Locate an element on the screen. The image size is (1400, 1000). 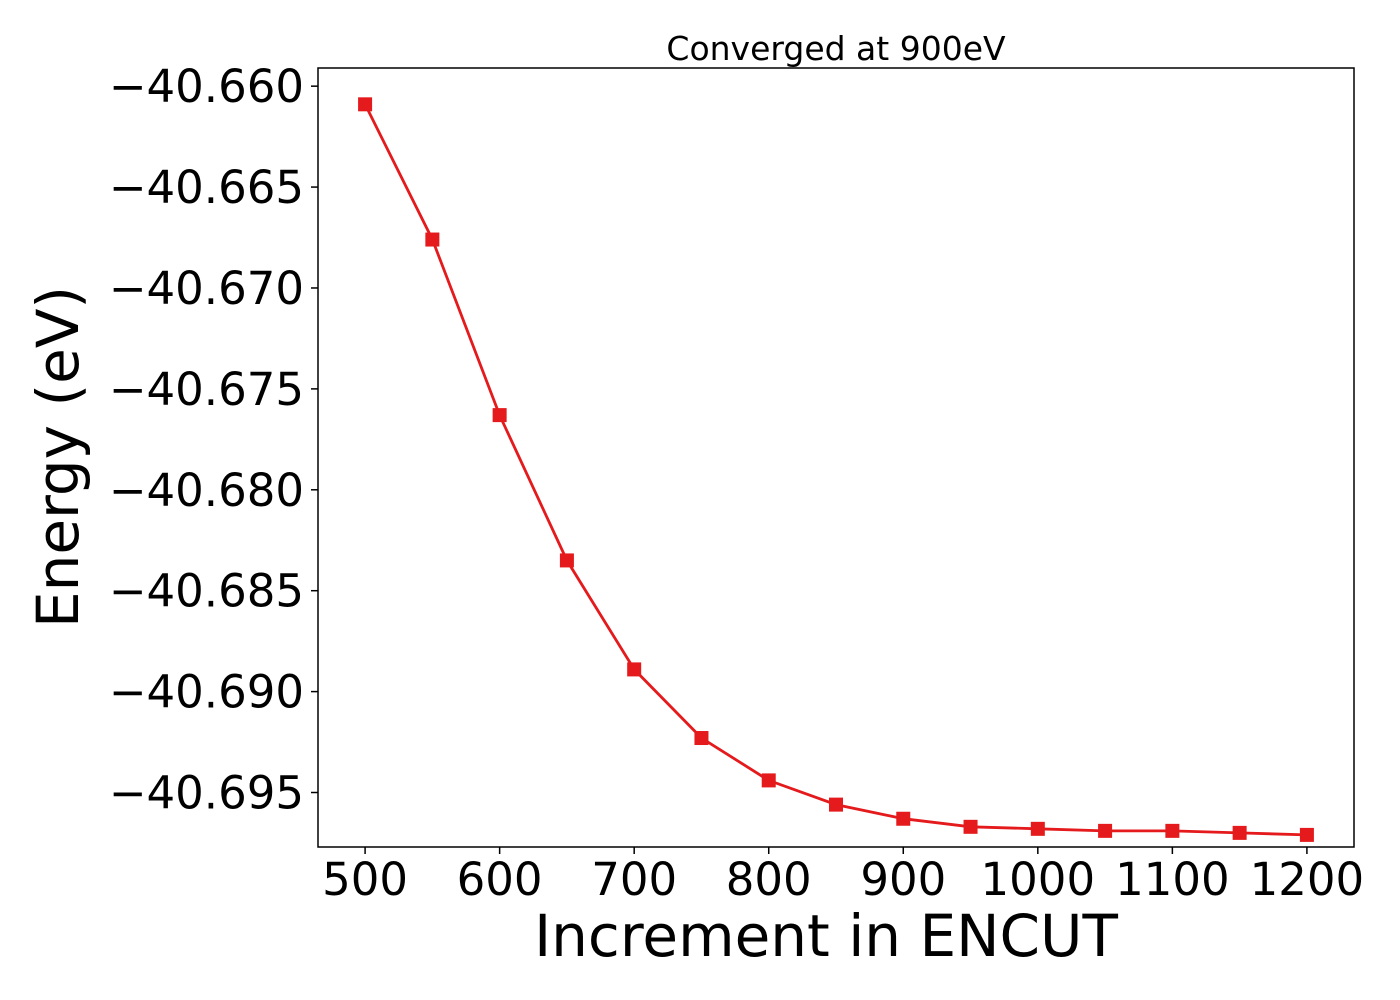
x-tick-label: 1200 is located at coordinates (1307, 879).